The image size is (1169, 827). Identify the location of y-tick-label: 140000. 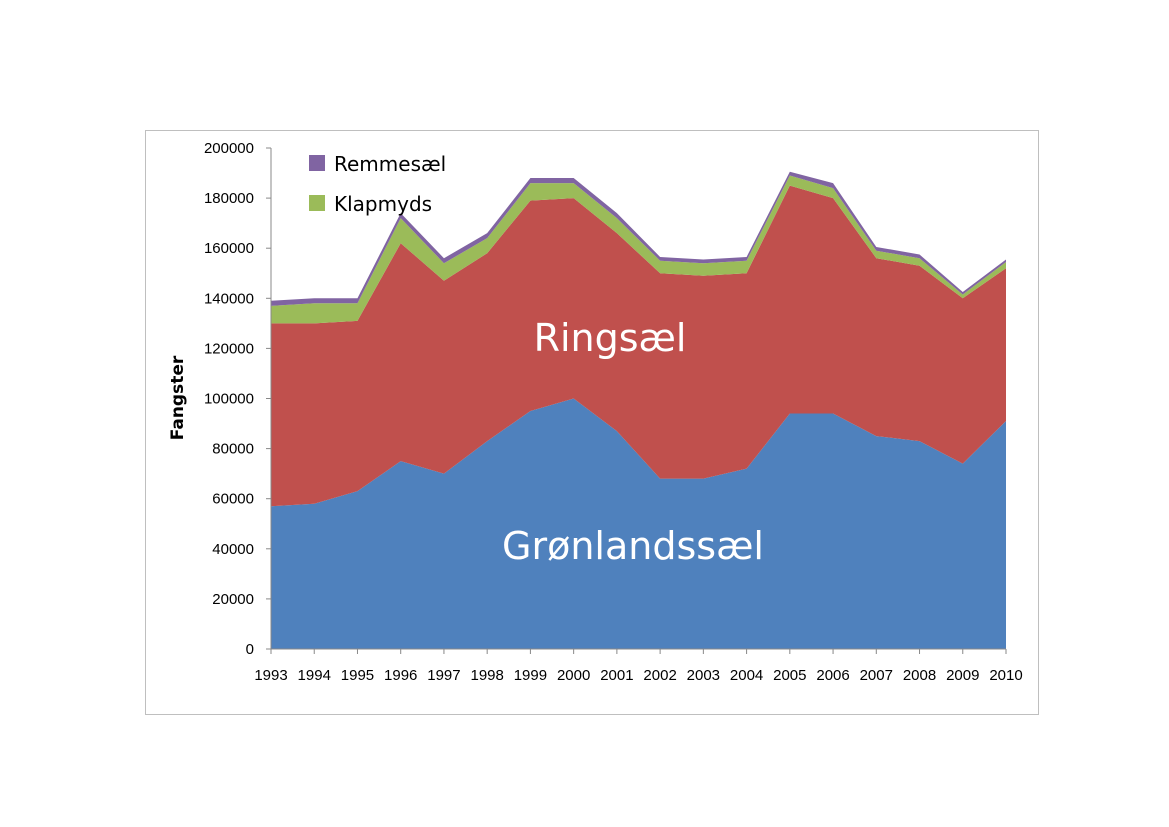
(229, 298).